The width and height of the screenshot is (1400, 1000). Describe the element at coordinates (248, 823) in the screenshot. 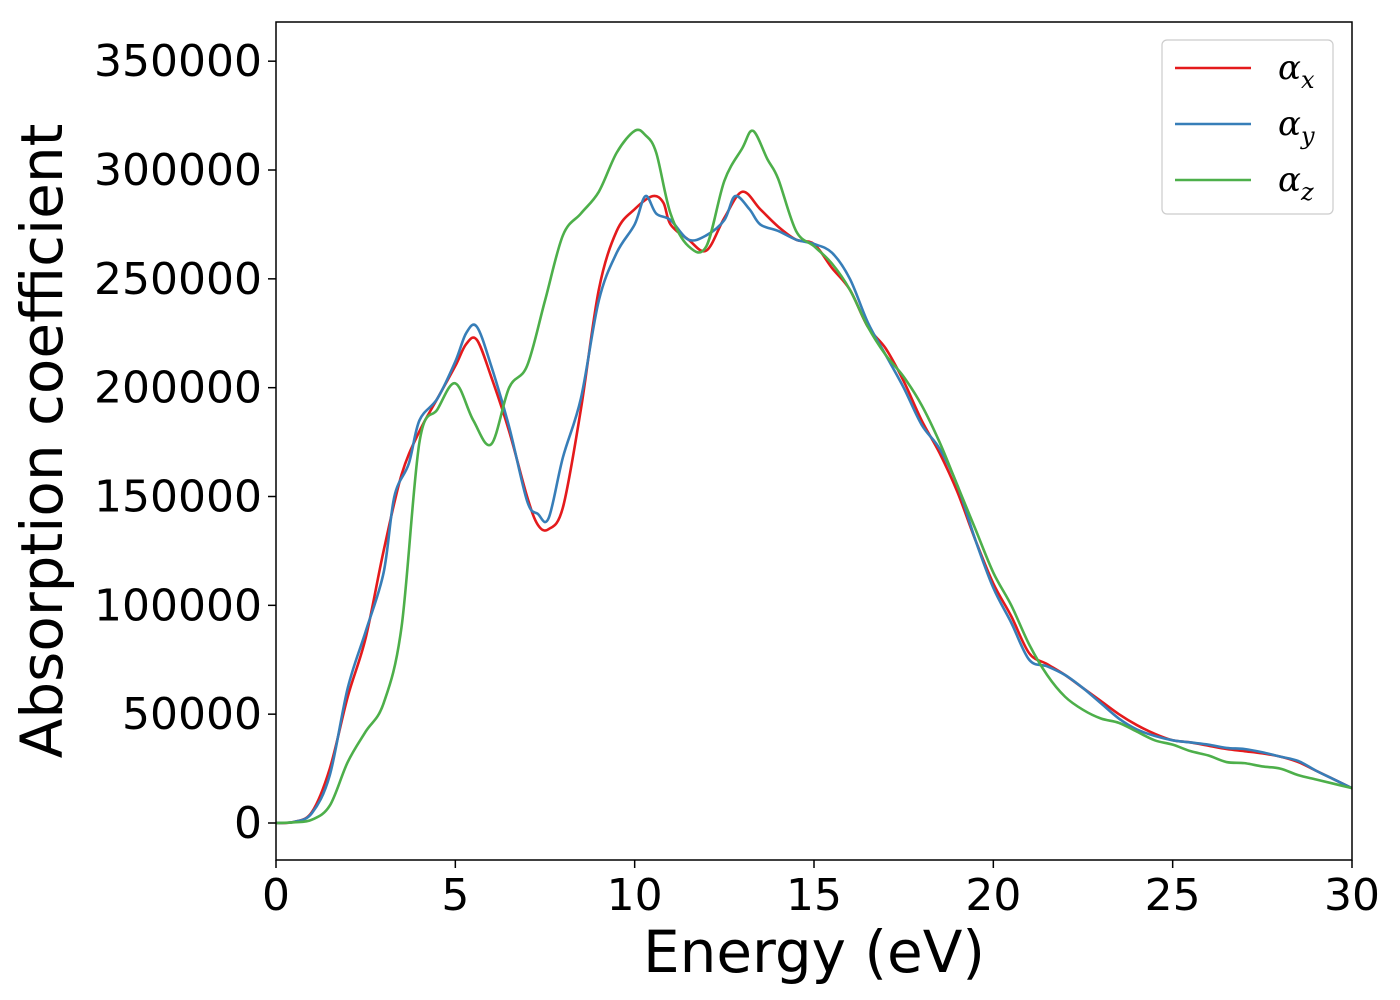

I see `y-tick-label: 0` at that location.